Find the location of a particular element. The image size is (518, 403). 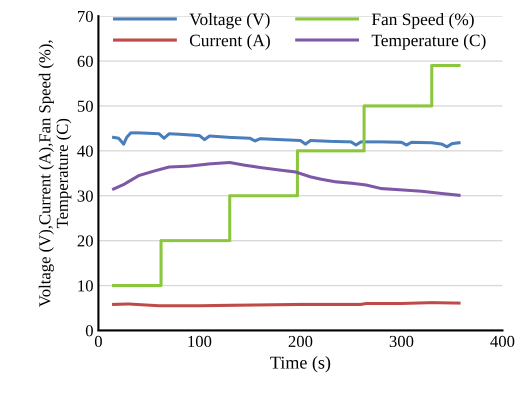

y-tick-label: 40 is located at coordinates (85, 151).